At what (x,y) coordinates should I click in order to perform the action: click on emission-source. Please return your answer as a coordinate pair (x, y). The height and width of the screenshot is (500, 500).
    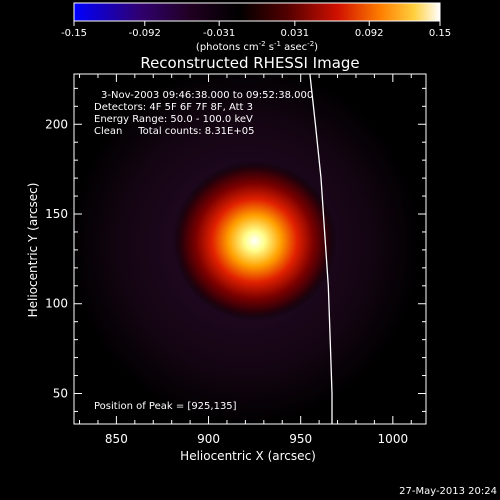
    Looking at the image, I should click on (254, 240).